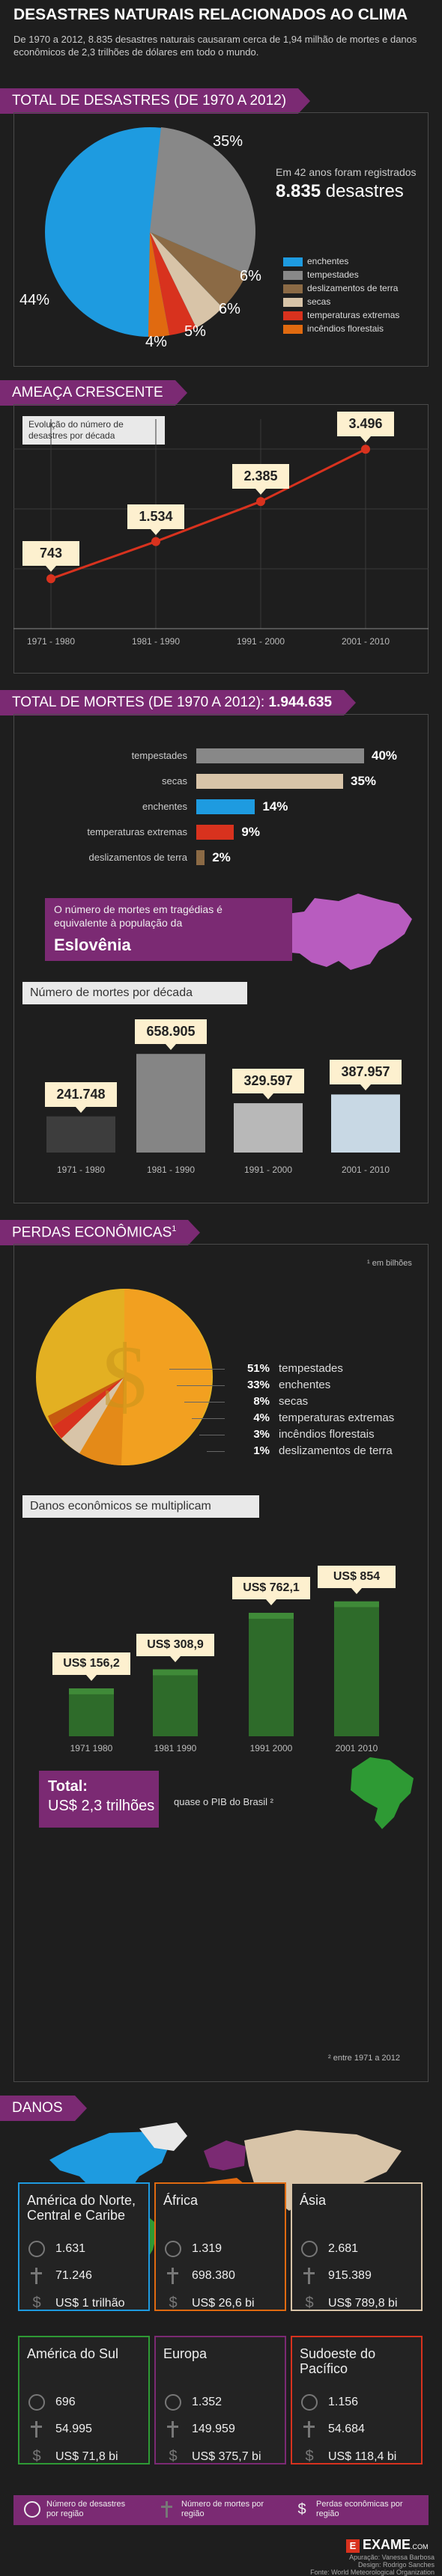 The height and width of the screenshot is (2576, 442). Describe the element at coordinates (311, 1368) in the screenshot. I see `loss-label: tempestades` at that location.